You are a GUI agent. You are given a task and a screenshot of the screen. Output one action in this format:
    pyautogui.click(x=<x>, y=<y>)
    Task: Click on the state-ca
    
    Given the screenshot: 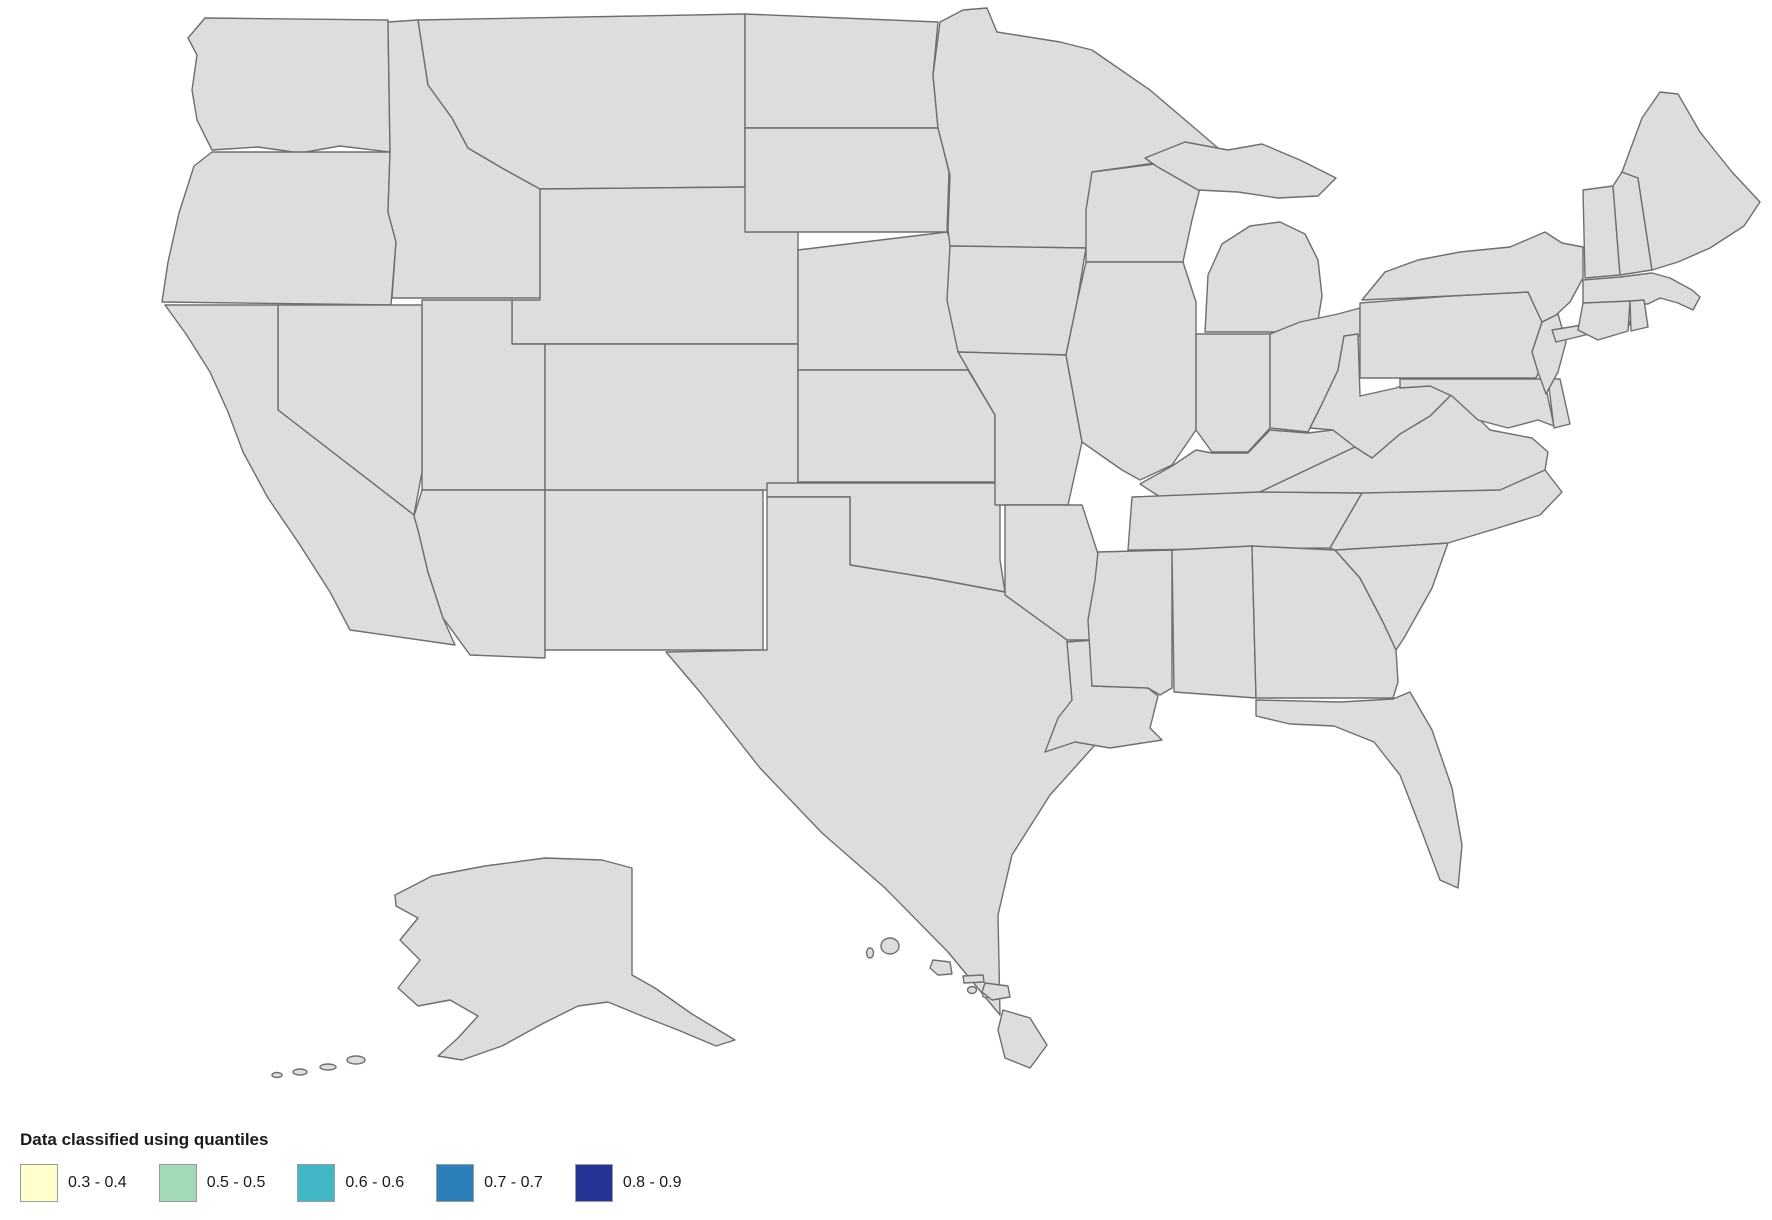 What is the action you would take?
    pyautogui.click(x=310, y=475)
    